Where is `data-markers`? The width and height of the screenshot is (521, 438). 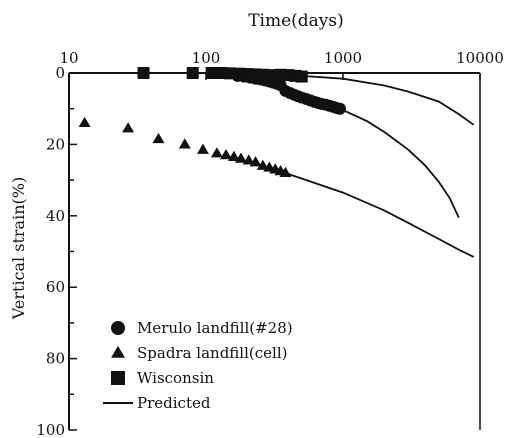
data-markers is located at coordinates (212, 122).